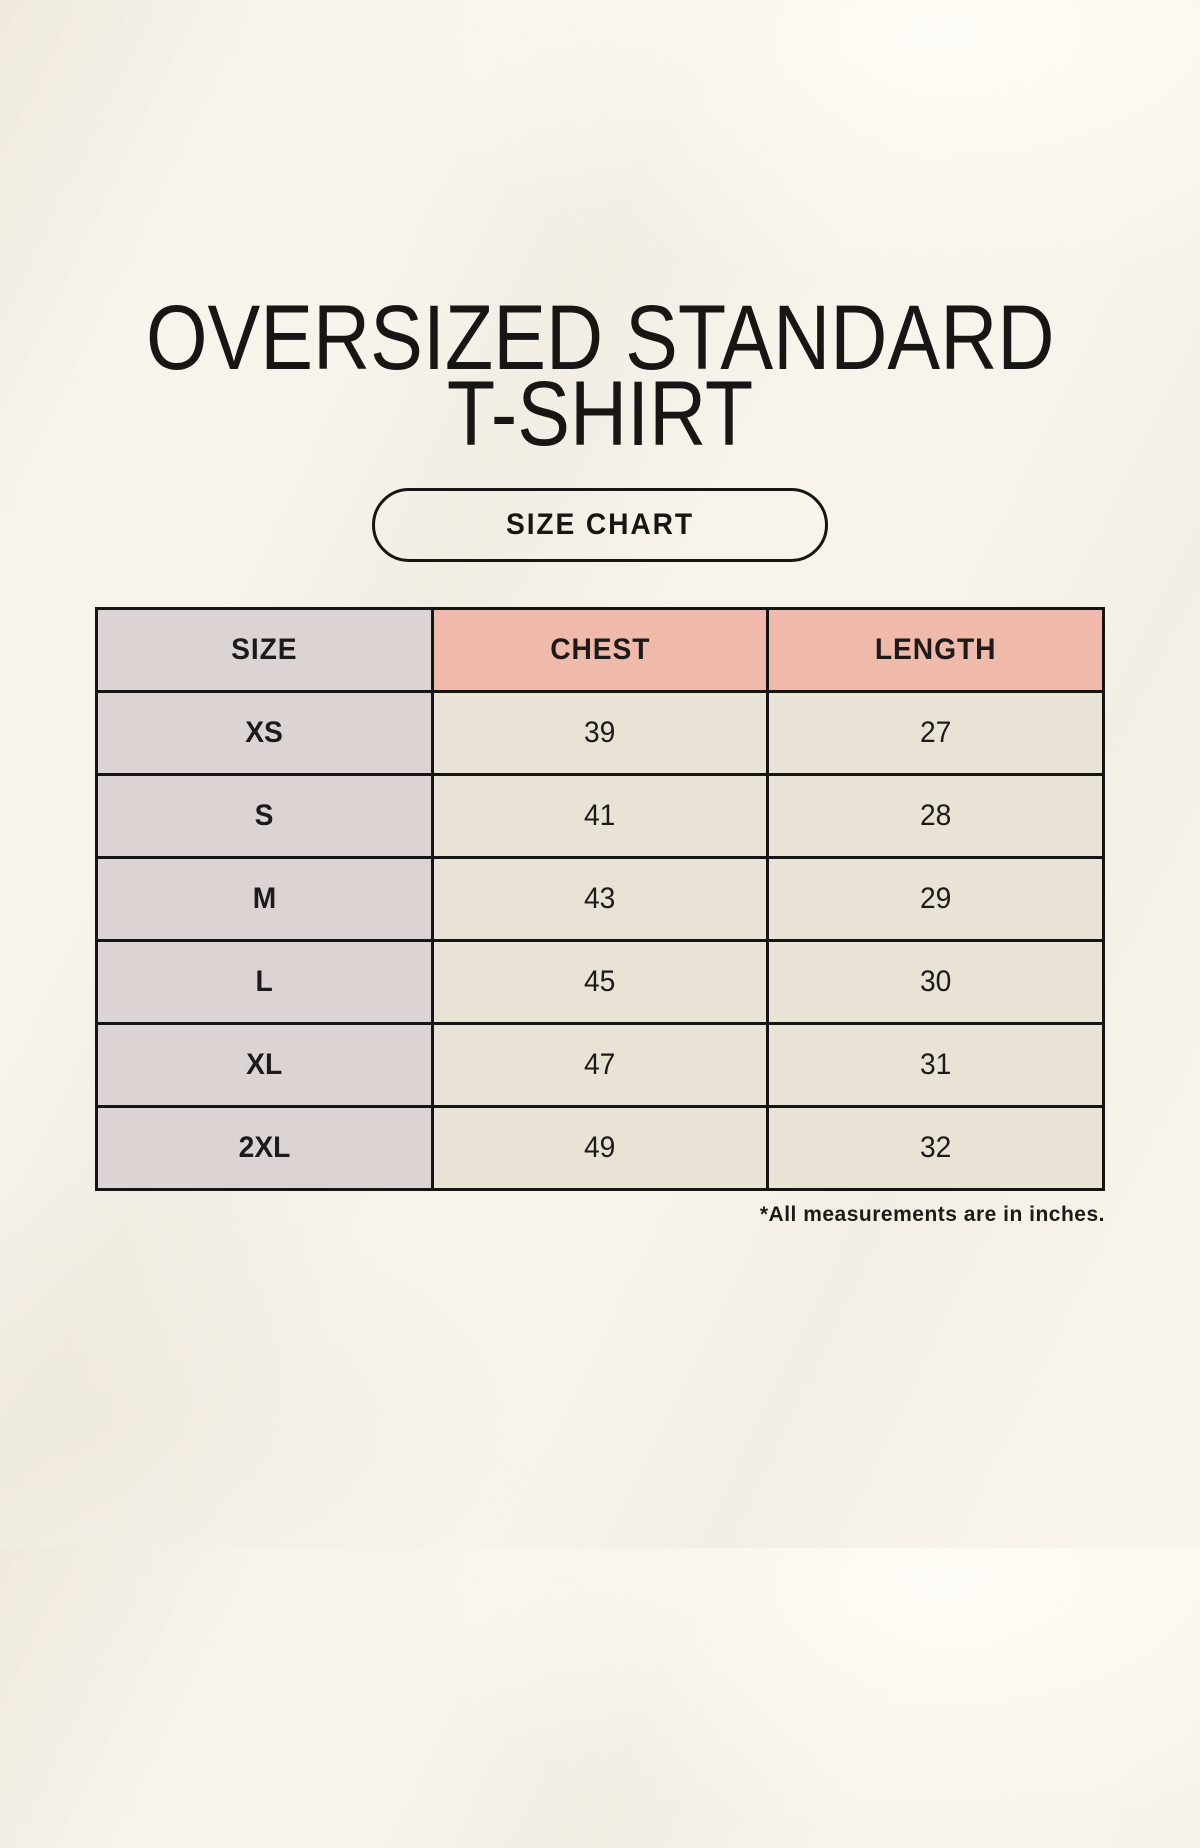 The width and height of the screenshot is (1200, 1848). I want to click on table-header-row: SIZE CHEST LENGTH, so click(600, 650).